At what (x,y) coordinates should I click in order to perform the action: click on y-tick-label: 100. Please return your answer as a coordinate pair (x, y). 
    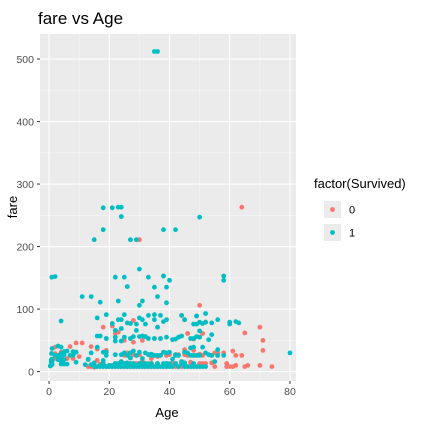
    Looking at the image, I should click on (25, 310).